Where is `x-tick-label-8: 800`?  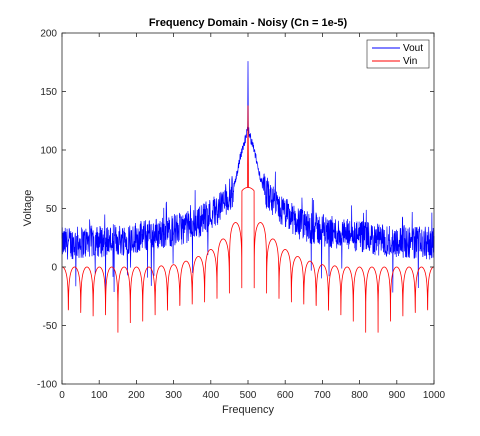 x-tick-label-8: 800 is located at coordinates (359, 395).